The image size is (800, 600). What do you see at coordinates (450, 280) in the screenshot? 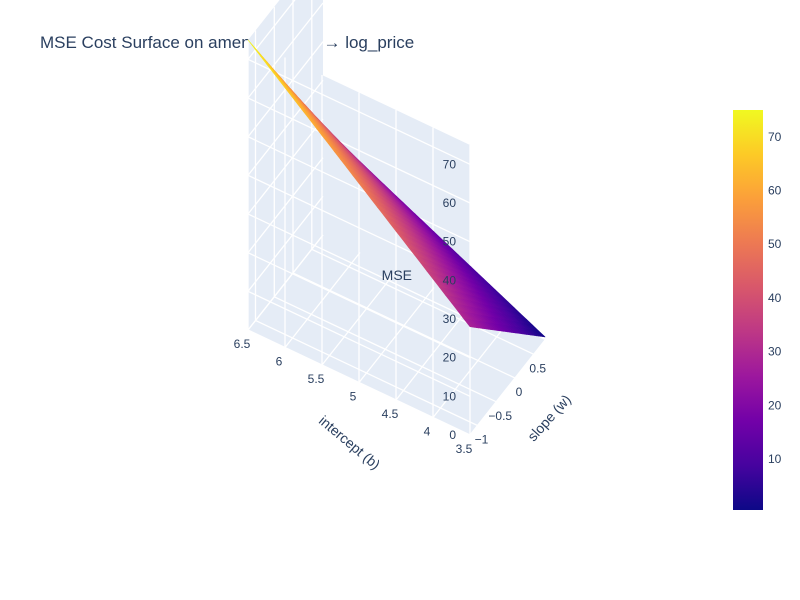
I see `z-tick-label: 40` at bounding box center [450, 280].